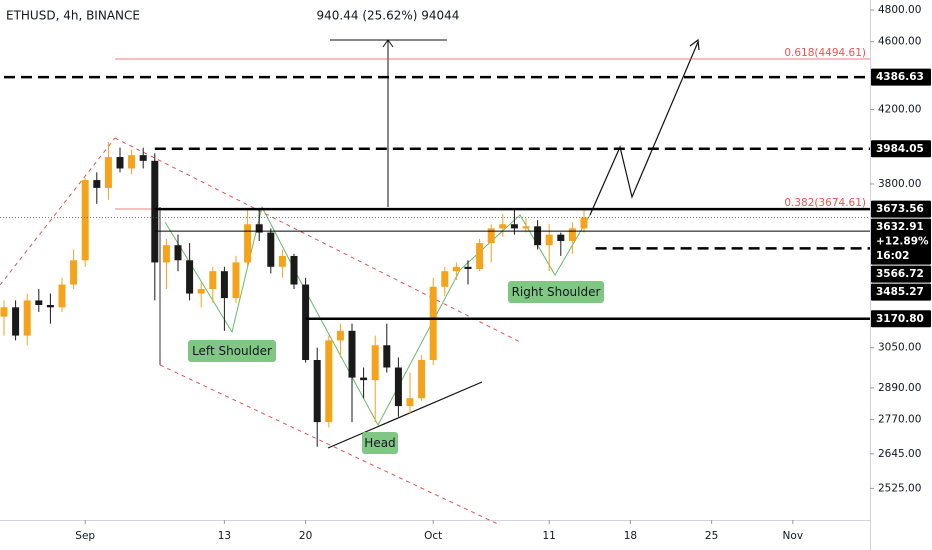 The image size is (932, 550). What do you see at coordinates (899, 184) in the screenshot?
I see `y-tick-label: 3800.00` at bounding box center [899, 184].